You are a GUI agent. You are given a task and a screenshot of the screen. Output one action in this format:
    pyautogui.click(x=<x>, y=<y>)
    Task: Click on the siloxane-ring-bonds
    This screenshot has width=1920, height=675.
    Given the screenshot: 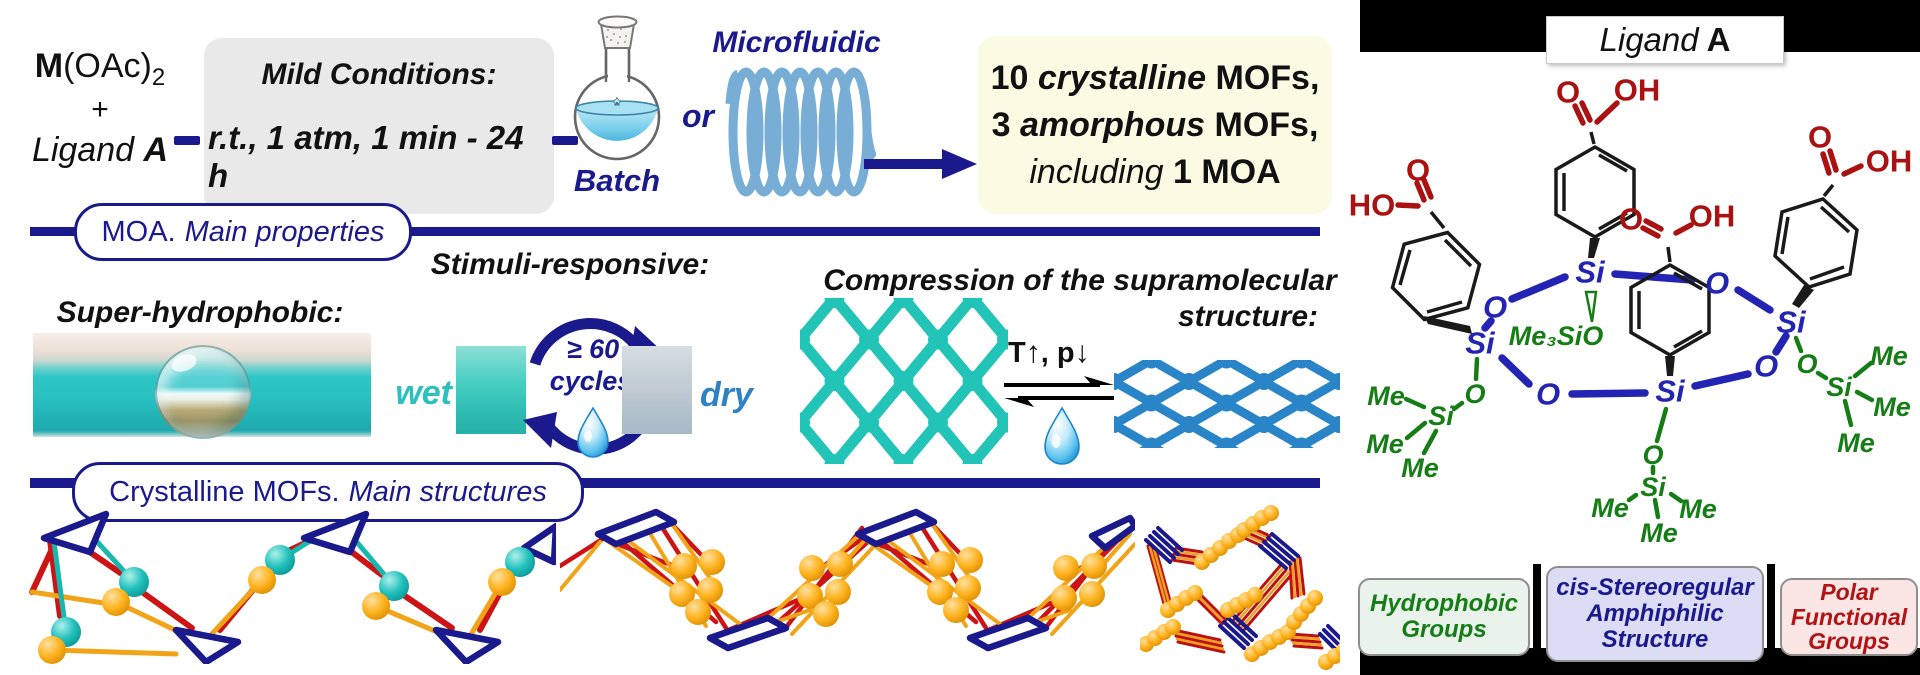 What is the action you would take?
    pyautogui.click(x=1635, y=334)
    